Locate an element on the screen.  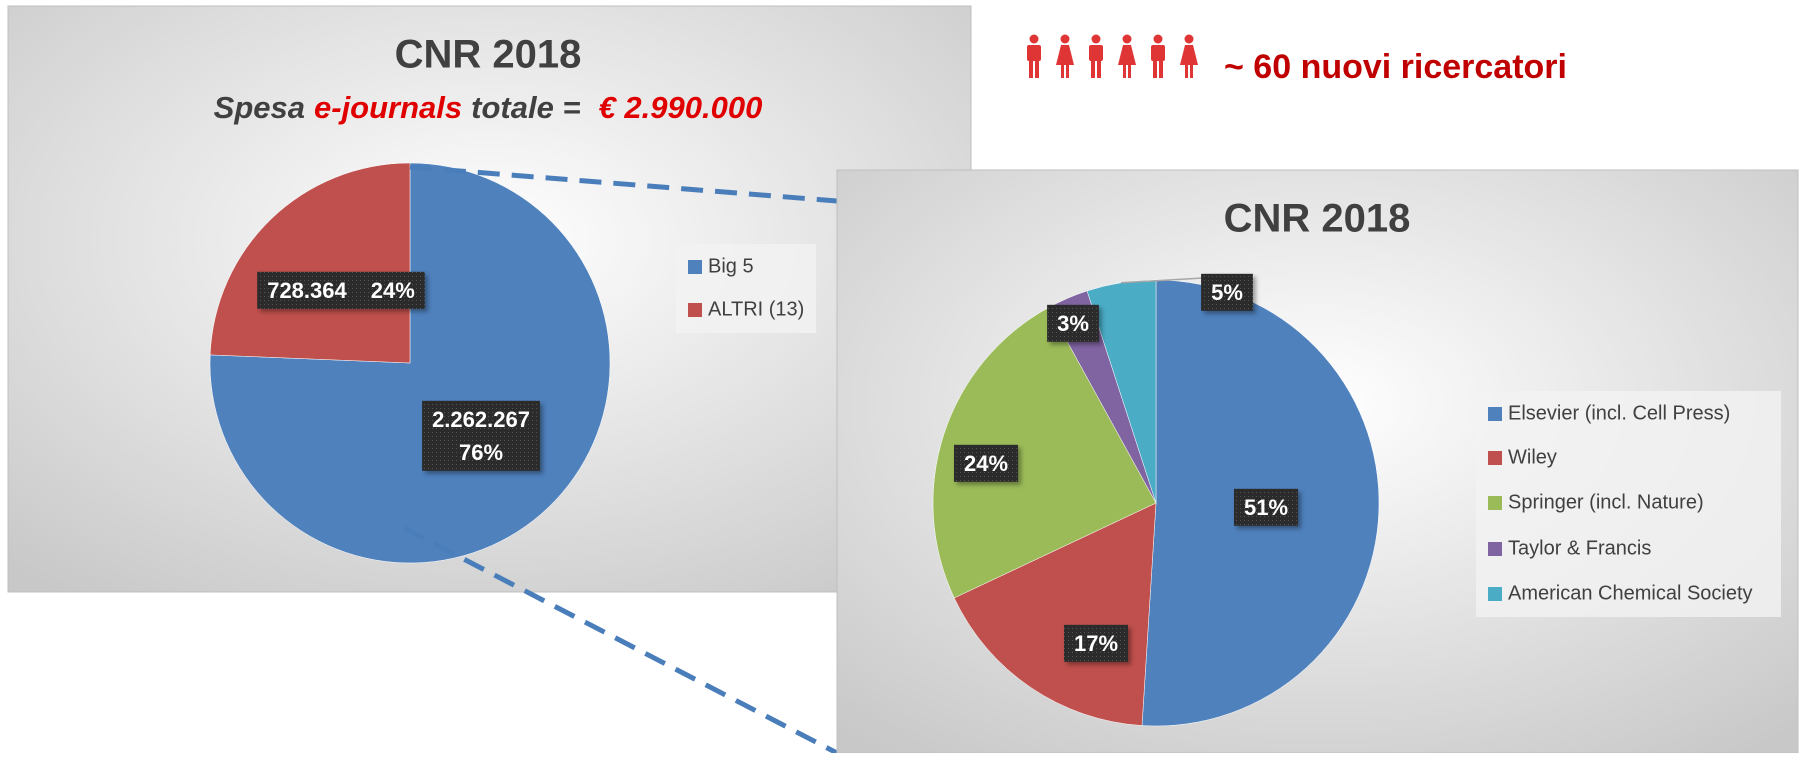
data-label-text: 17% is located at coordinates (1096, 643).